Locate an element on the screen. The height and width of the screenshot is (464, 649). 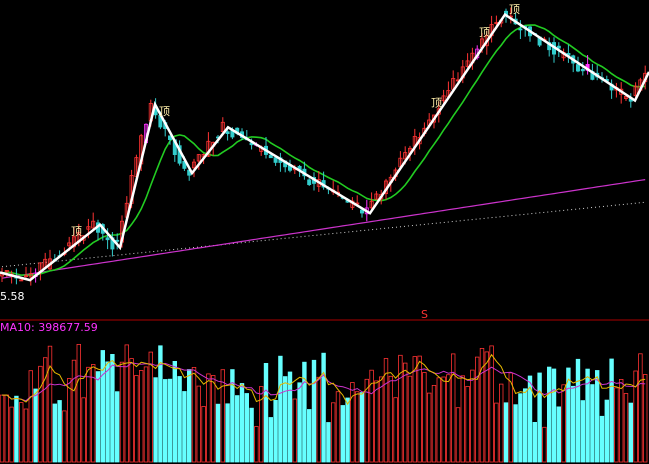
volume-ma10-line is located at coordinates (323, 382).